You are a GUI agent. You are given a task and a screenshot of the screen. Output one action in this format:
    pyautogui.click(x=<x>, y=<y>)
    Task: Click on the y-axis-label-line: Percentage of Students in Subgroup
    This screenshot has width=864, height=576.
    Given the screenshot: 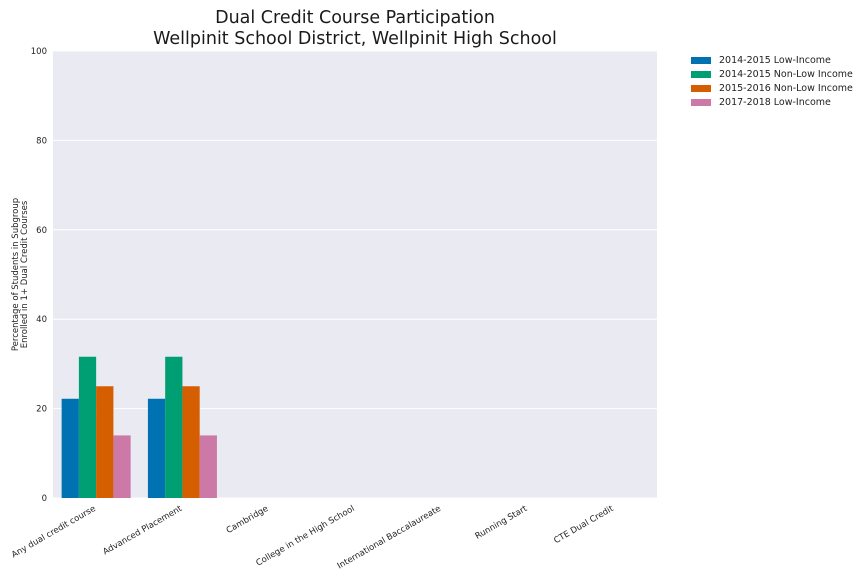 What is the action you would take?
    pyautogui.click(x=16, y=274)
    